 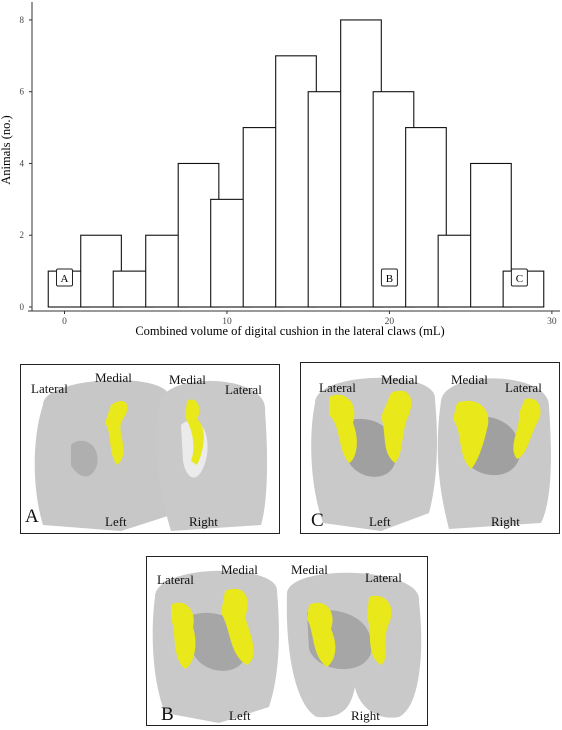 What do you see at coordinates (291, 277) in the screenshot?
I see `range-markers: A B C` at bounding box center [291, 277].